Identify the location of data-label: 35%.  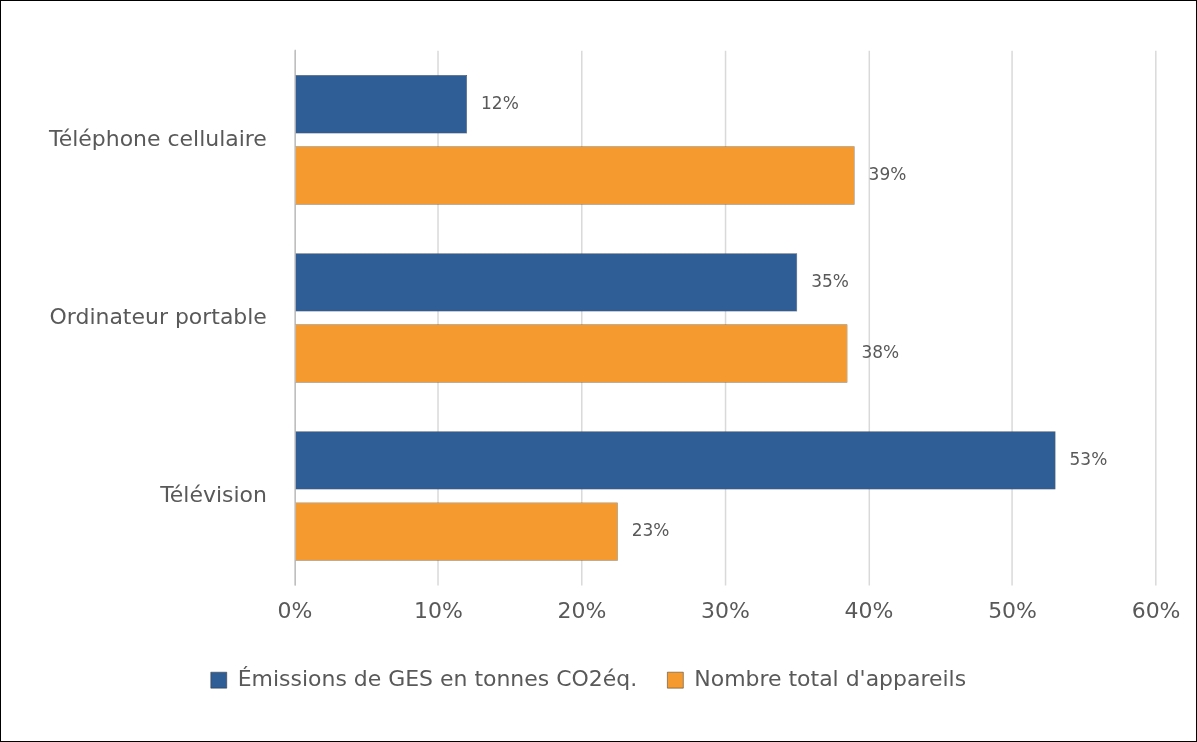
(830, 280).